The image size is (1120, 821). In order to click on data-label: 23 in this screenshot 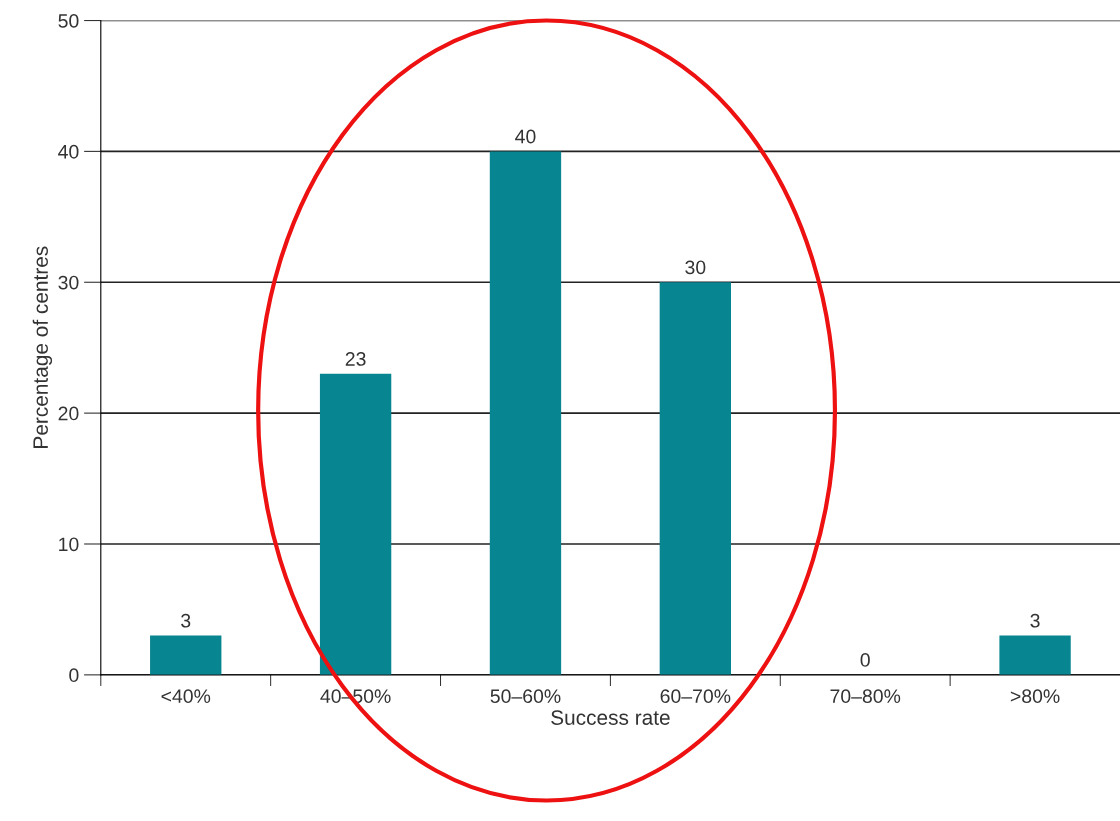, I will do `click(355, 359)`.